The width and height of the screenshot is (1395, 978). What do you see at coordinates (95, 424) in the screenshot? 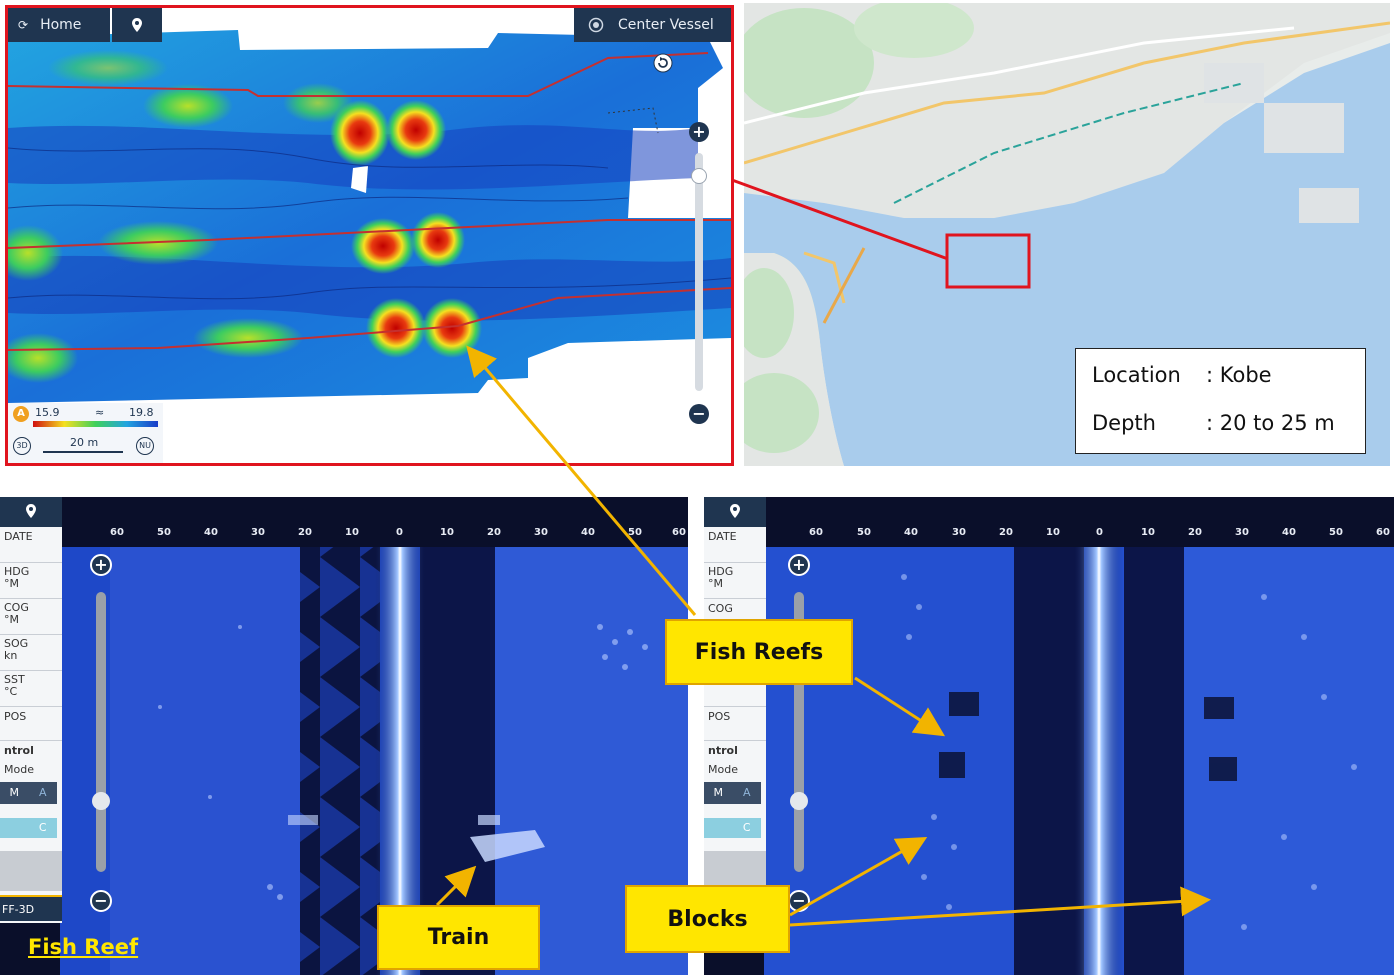
I see `depth-color-bar` at bounding box center [95, 424].